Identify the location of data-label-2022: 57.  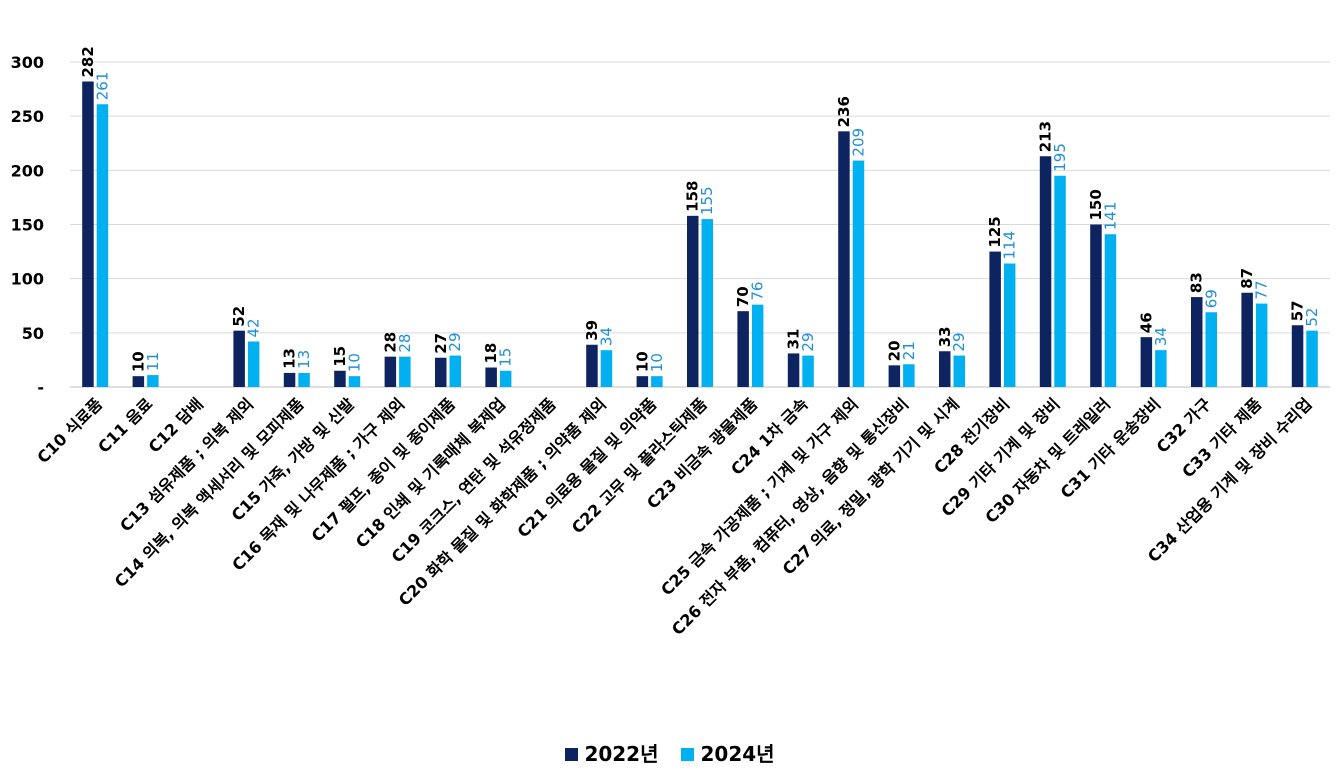
(1298, 310).